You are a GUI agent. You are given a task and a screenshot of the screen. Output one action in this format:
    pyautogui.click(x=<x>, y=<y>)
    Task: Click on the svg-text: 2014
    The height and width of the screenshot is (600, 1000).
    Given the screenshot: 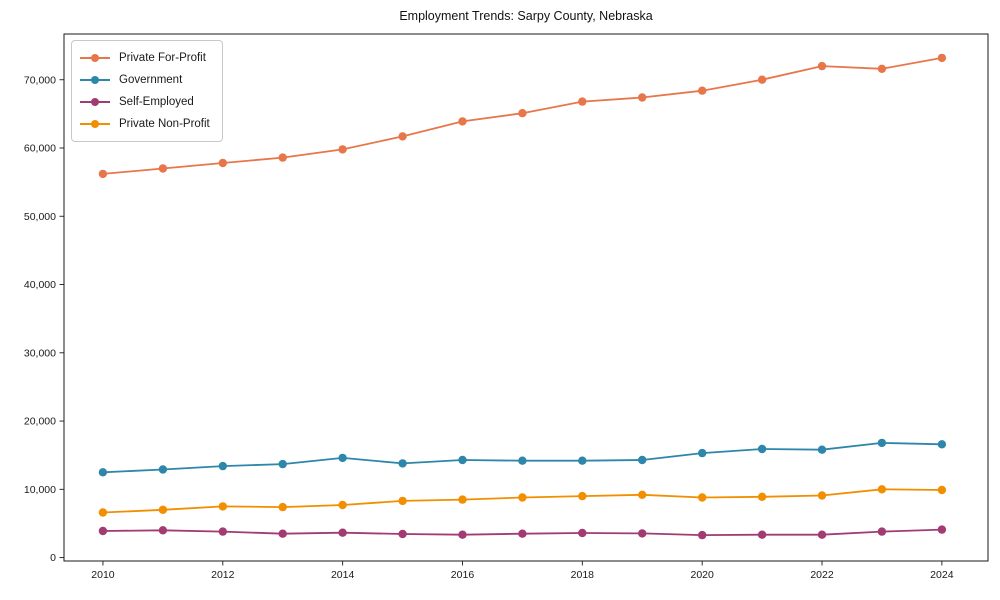 What is the action you would take?
    pyautogui.click(x=343, y=575)
    